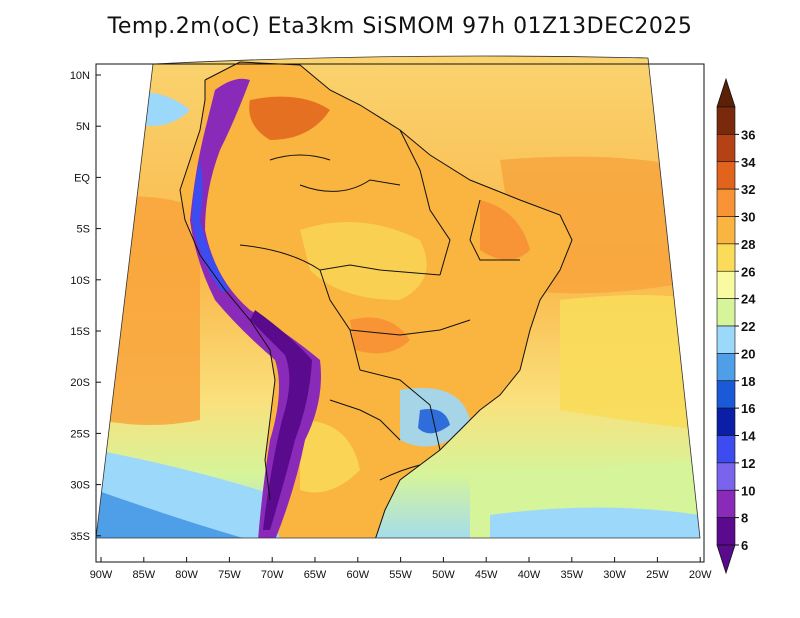 The image size is (800, 618). What do you see at coordinates (529, 575) in the screenshot?
I see `lon-tick-label: 40W` at bounding box center [529, 575].